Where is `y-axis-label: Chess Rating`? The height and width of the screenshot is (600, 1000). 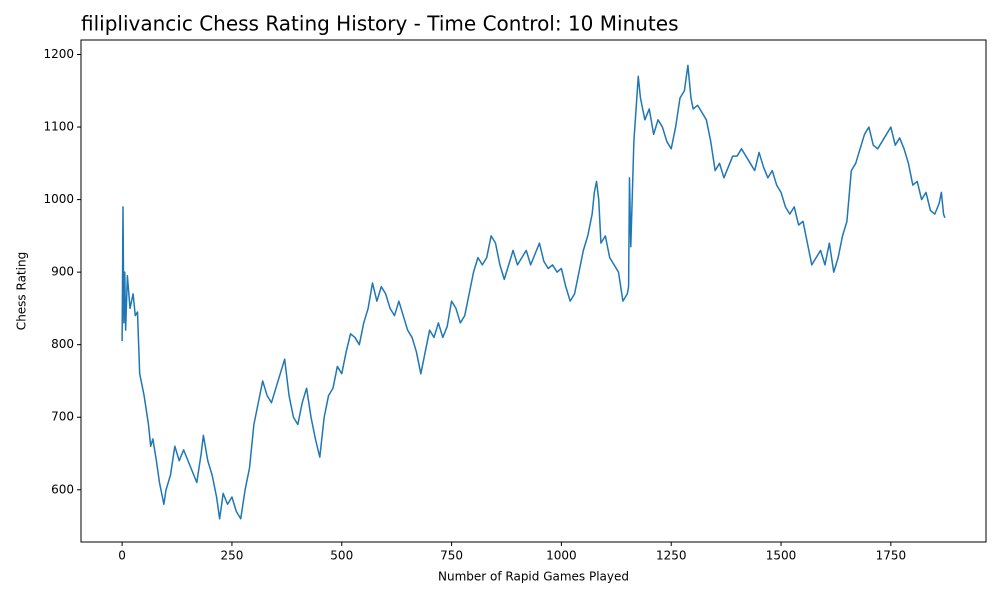 y-axis-label: Chess Rating is located at coordinates (22, 291).